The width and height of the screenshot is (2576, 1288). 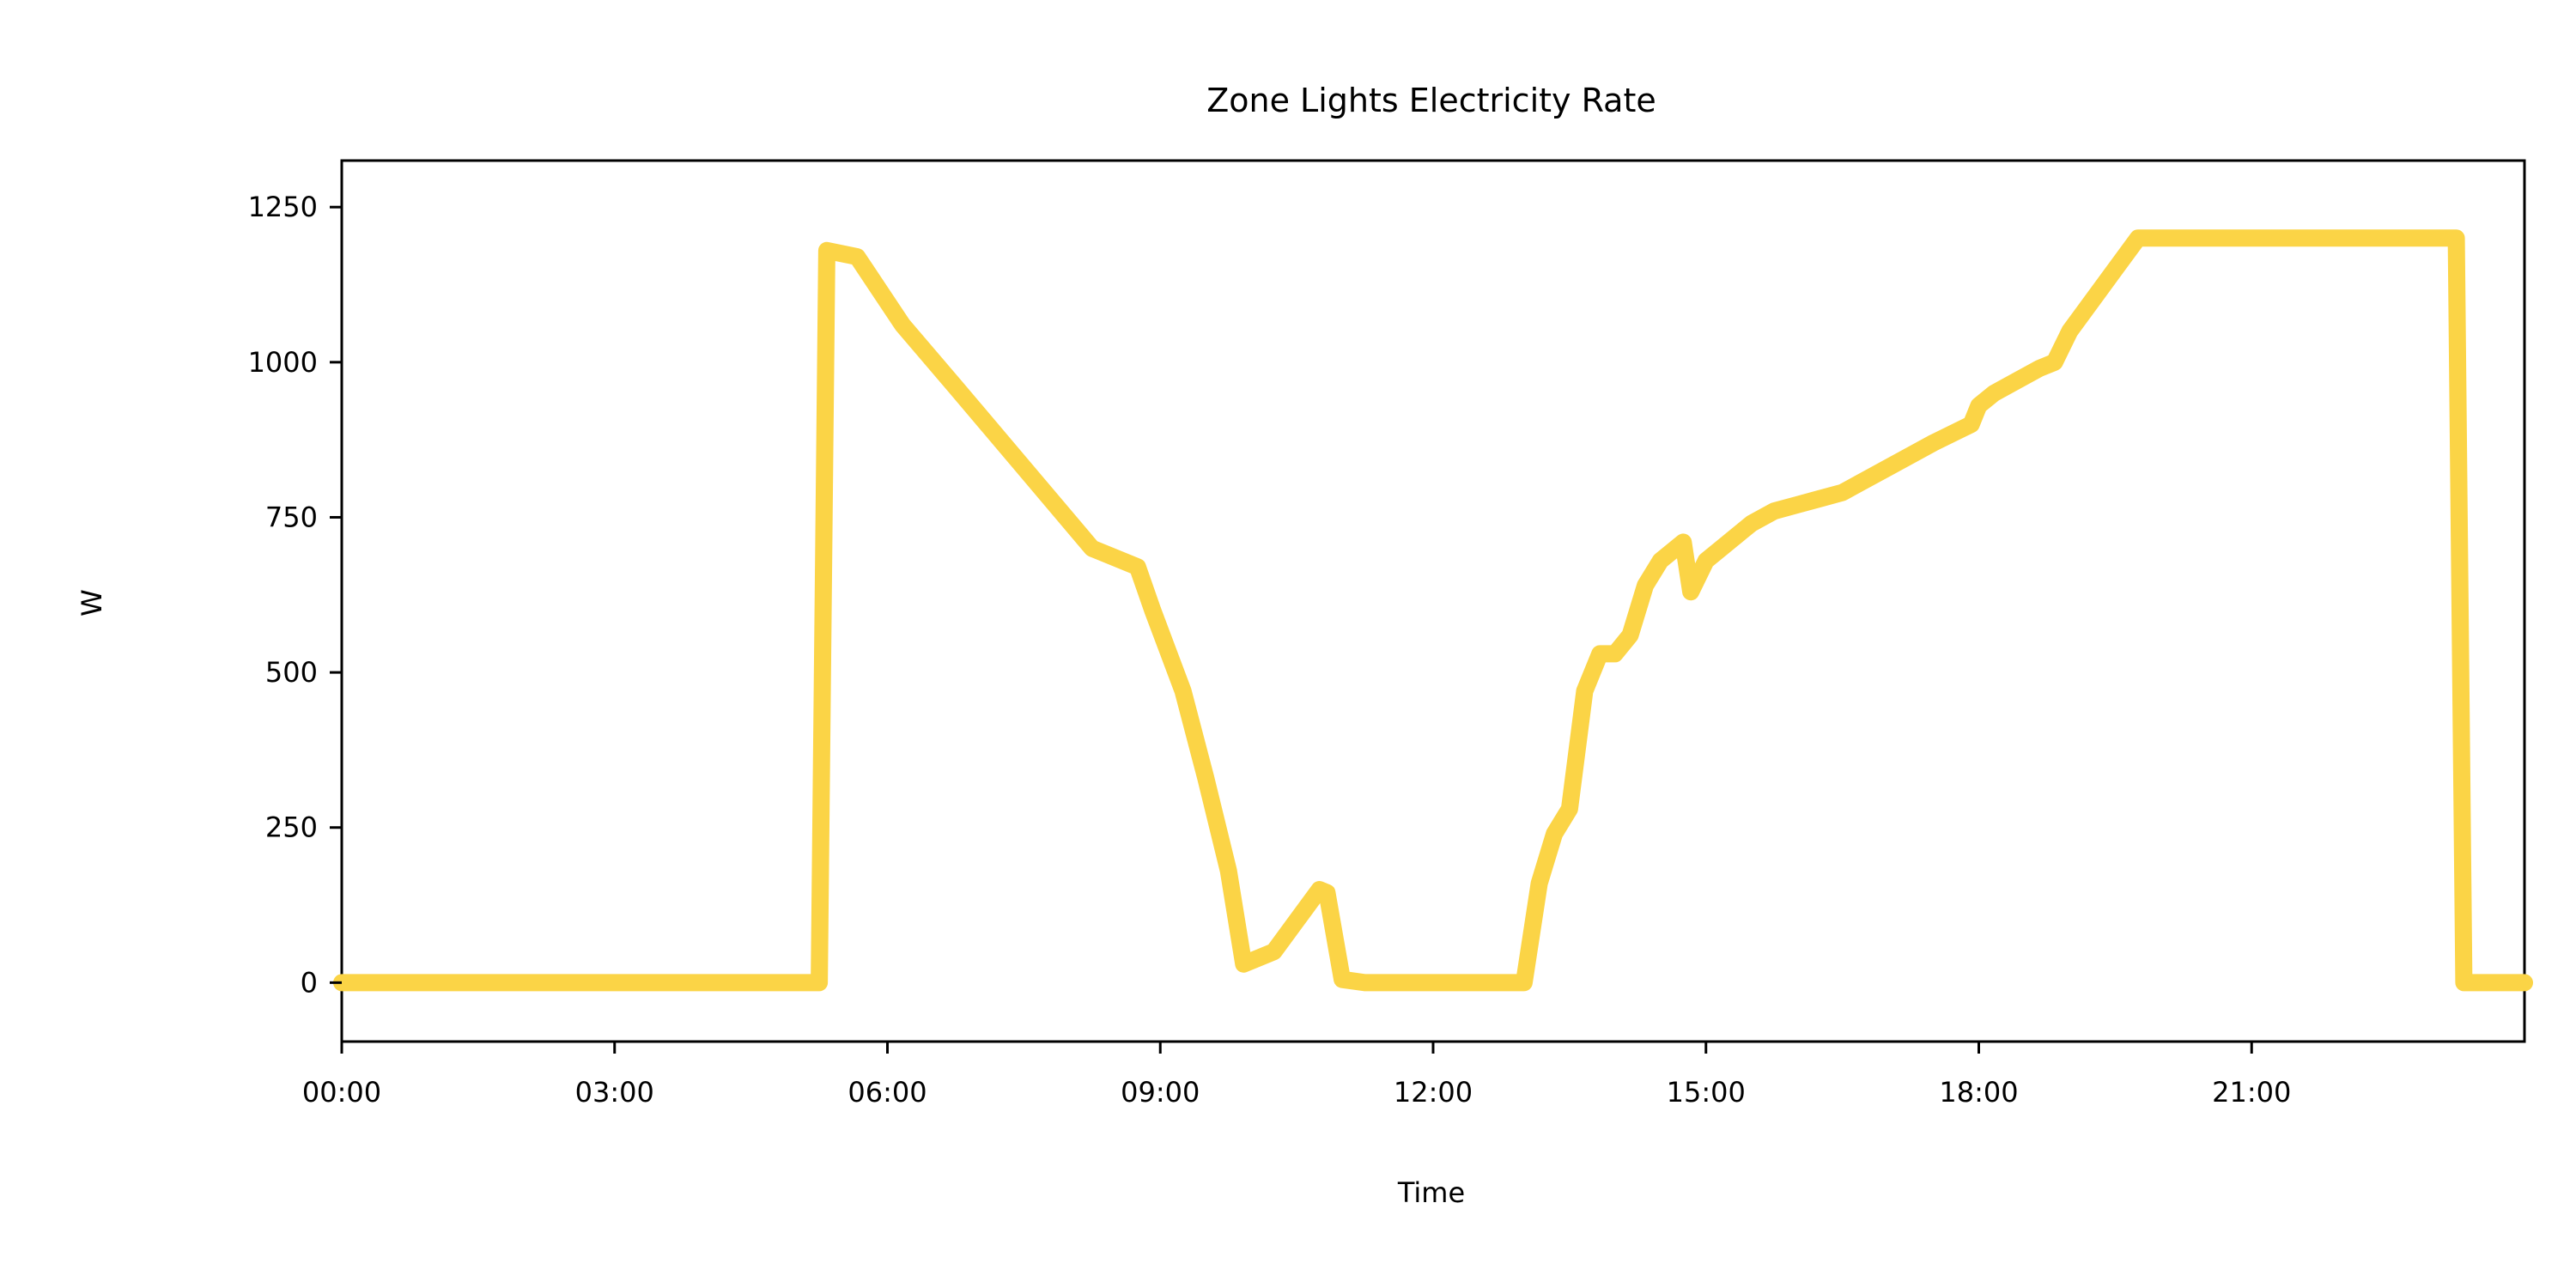 I want to click on x-tick-label: 09:00, so click(x=1160, y=1092).